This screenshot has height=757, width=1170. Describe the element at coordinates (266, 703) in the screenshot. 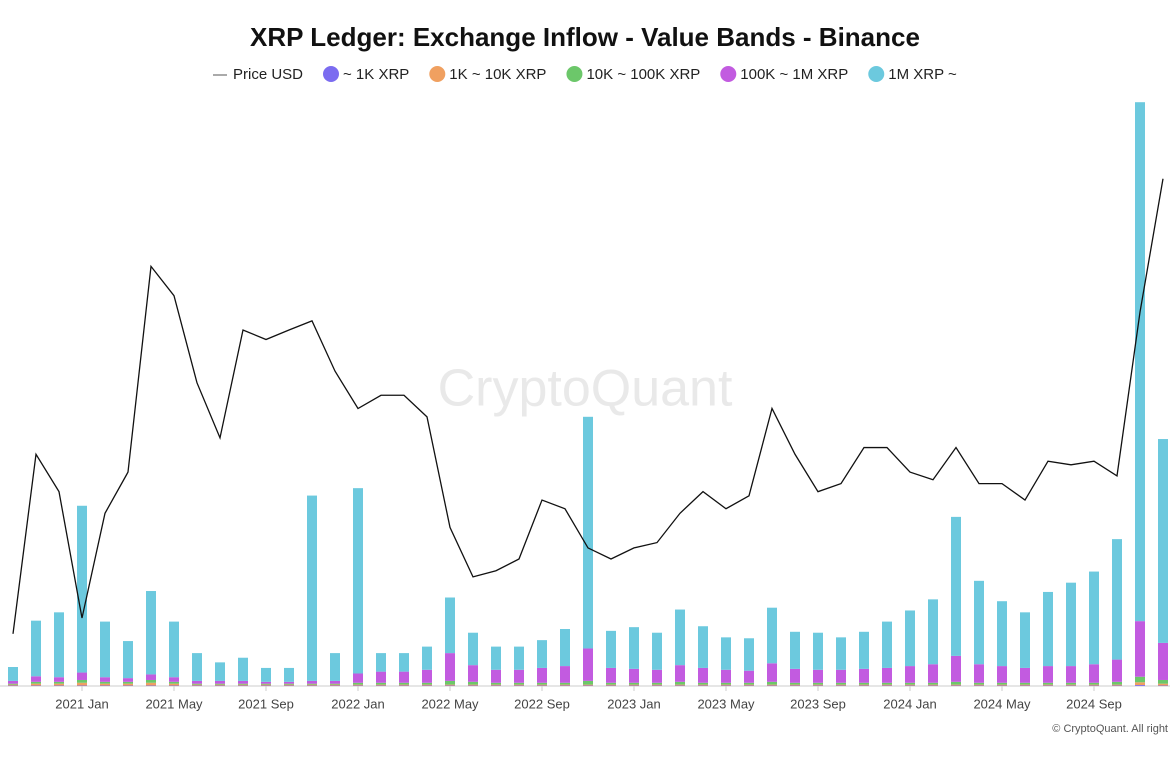

I see `x-tick-label: 2021 Sep` at that location.